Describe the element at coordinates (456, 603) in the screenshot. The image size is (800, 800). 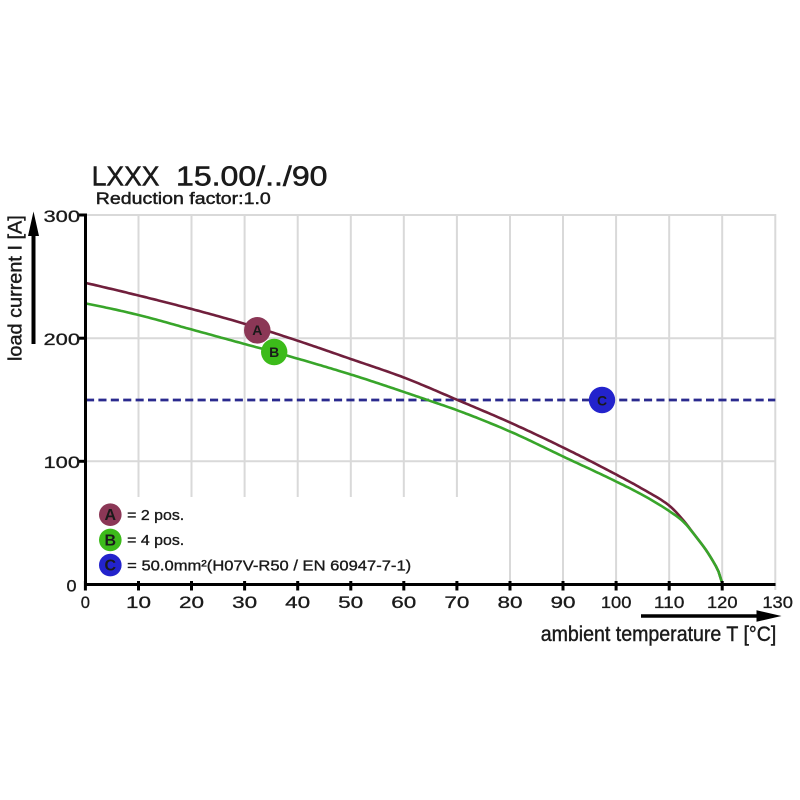
I see `svg-text: 70` at that location.